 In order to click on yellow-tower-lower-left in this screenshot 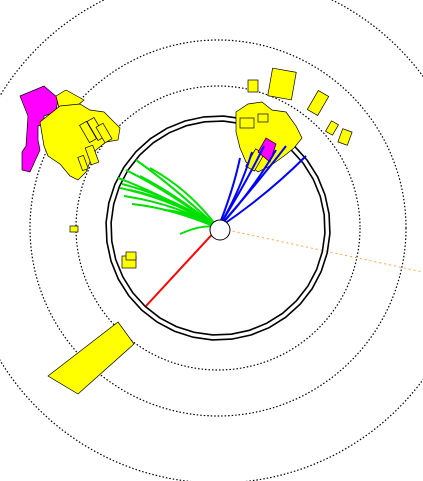, I will do `click(91, 358)`.